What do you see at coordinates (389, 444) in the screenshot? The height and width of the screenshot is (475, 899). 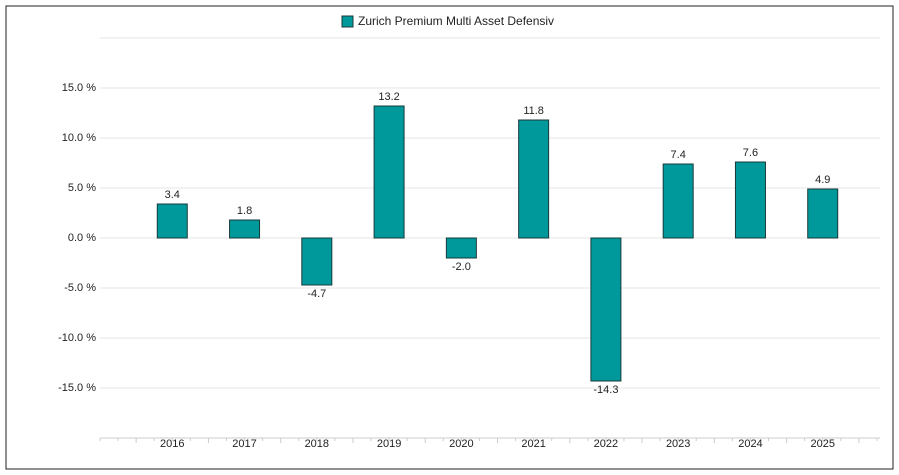 I see `x-tick-label: 2019` at bounding box center [389, 444].